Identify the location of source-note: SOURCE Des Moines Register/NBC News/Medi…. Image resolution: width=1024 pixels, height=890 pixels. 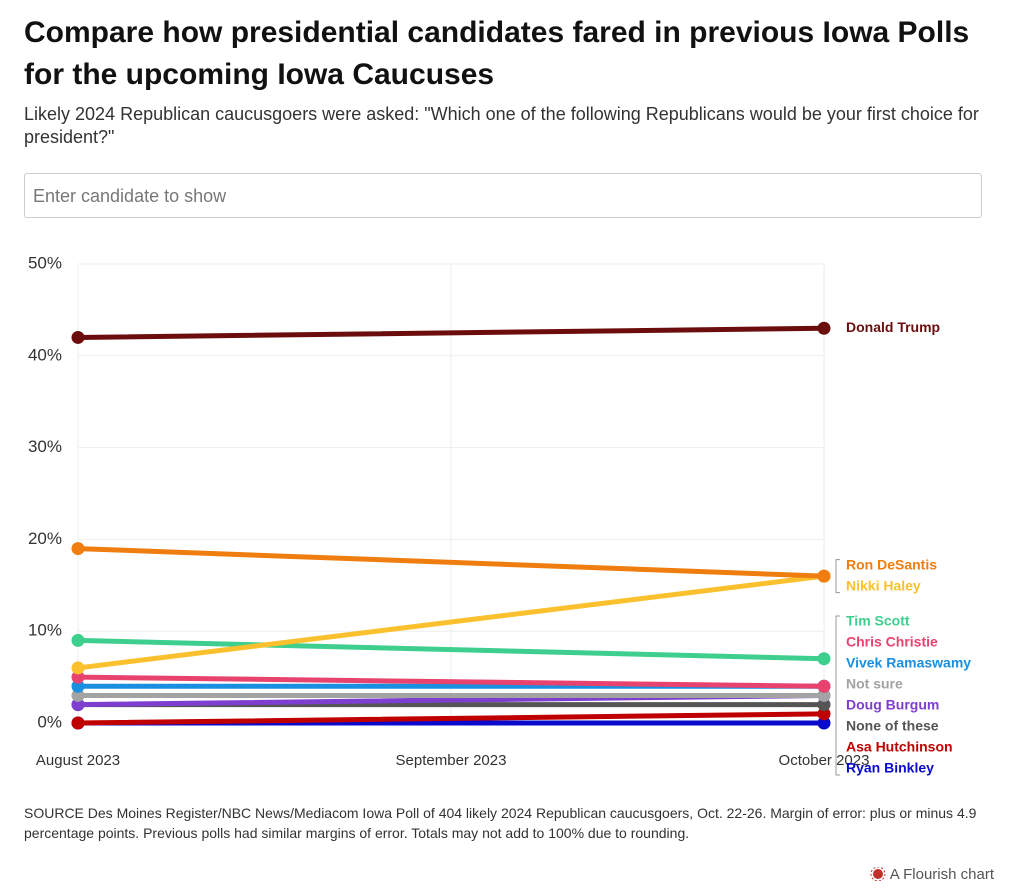
(500, 823).